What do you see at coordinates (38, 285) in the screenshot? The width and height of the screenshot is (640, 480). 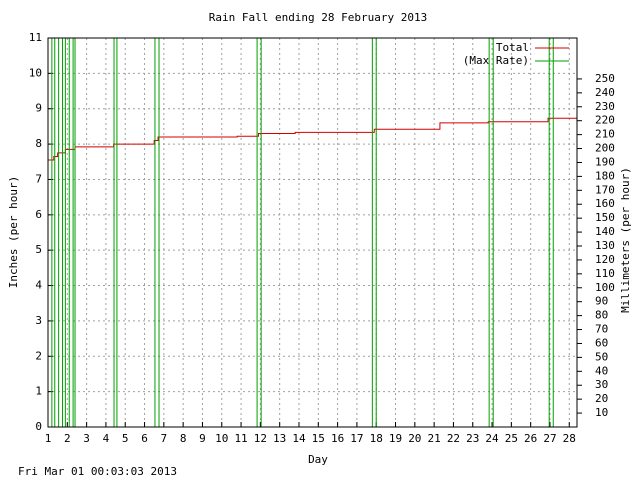 I see `y-tick-label: 4` at bounding box center [38, 285].